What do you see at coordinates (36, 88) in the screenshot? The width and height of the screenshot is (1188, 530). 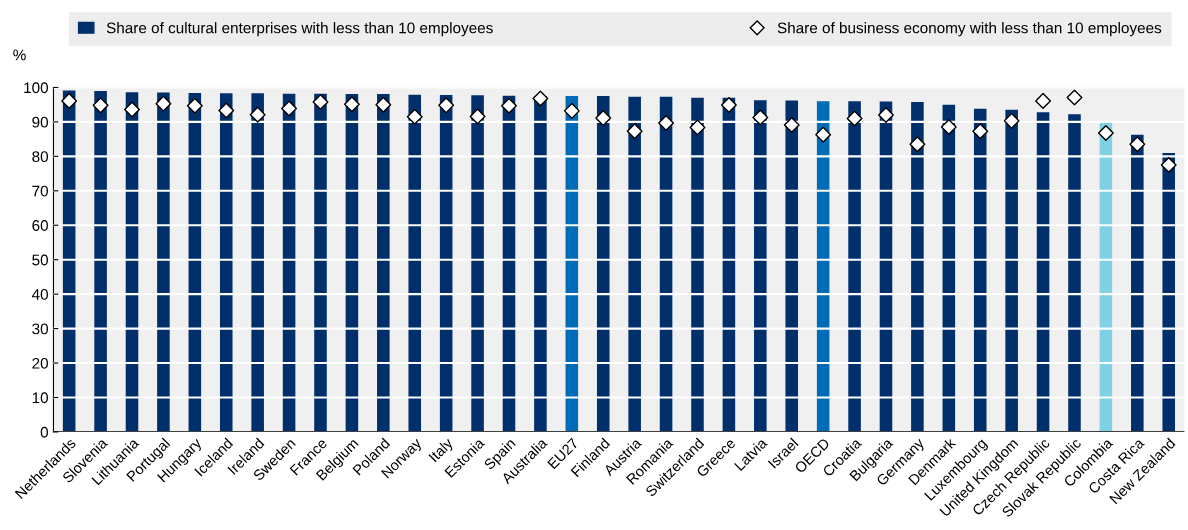 I see `y-tick-label: 100` at bounding box center [36, 88].